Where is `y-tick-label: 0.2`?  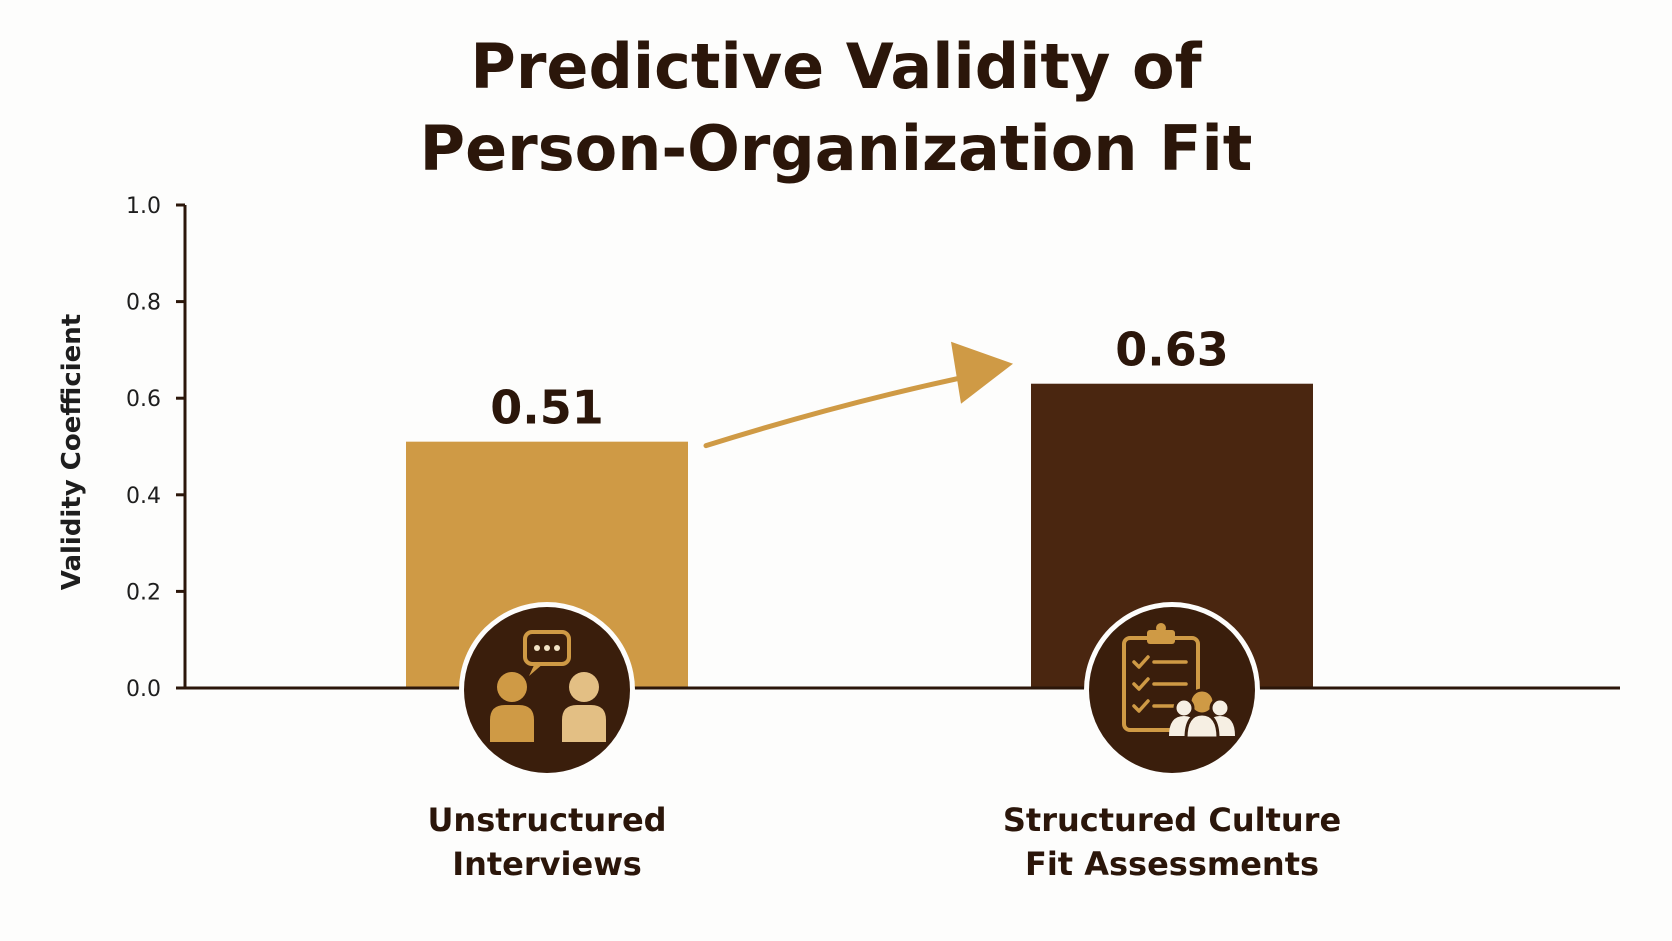 y-tick-label: 0.2 is located at coordinates (143, 592).